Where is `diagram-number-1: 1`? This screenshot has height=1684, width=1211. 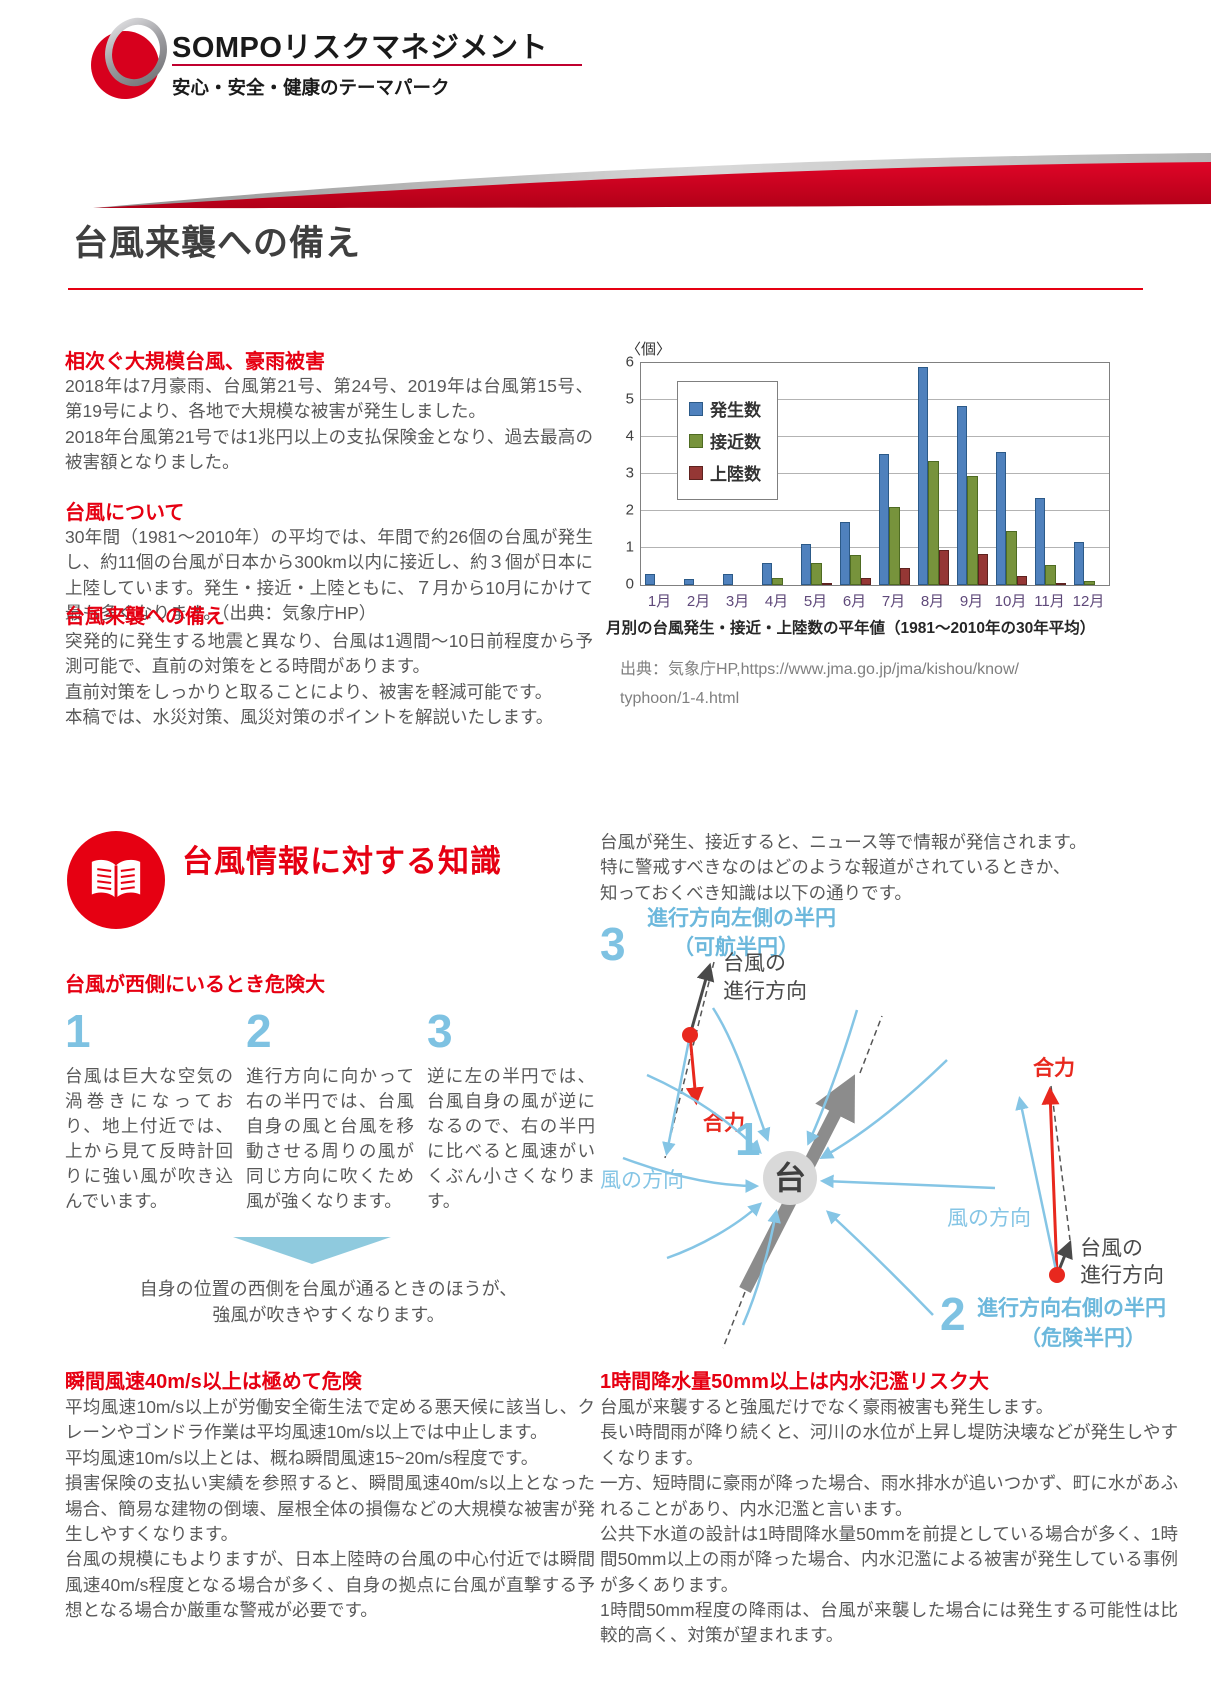 diagram-number-1: 1 is located at coordinates (748, 1139).